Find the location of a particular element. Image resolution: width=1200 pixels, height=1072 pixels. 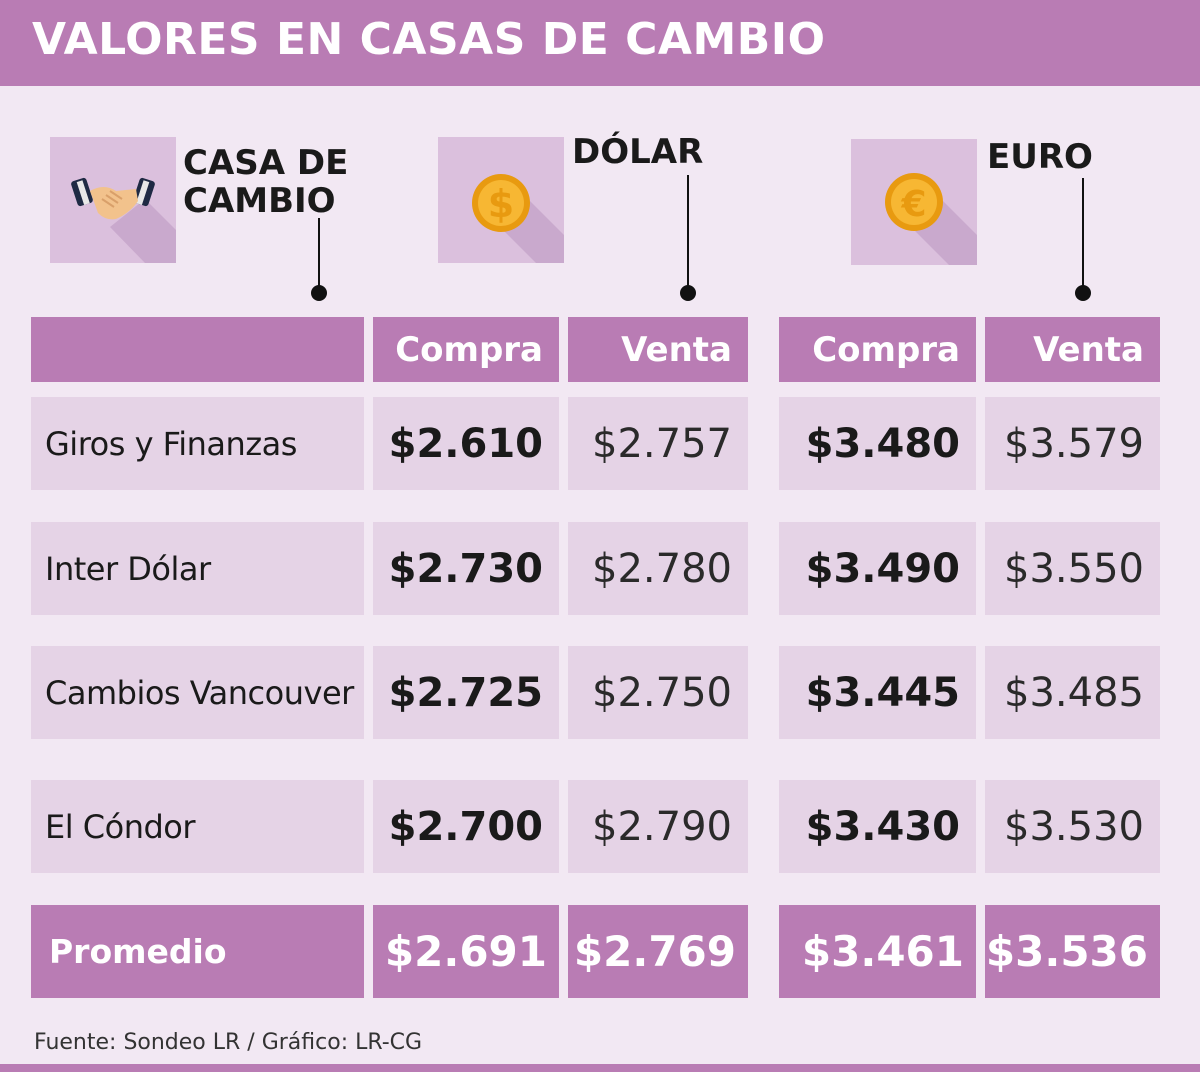

bottom-bar is located at coordinates (600, 1068).